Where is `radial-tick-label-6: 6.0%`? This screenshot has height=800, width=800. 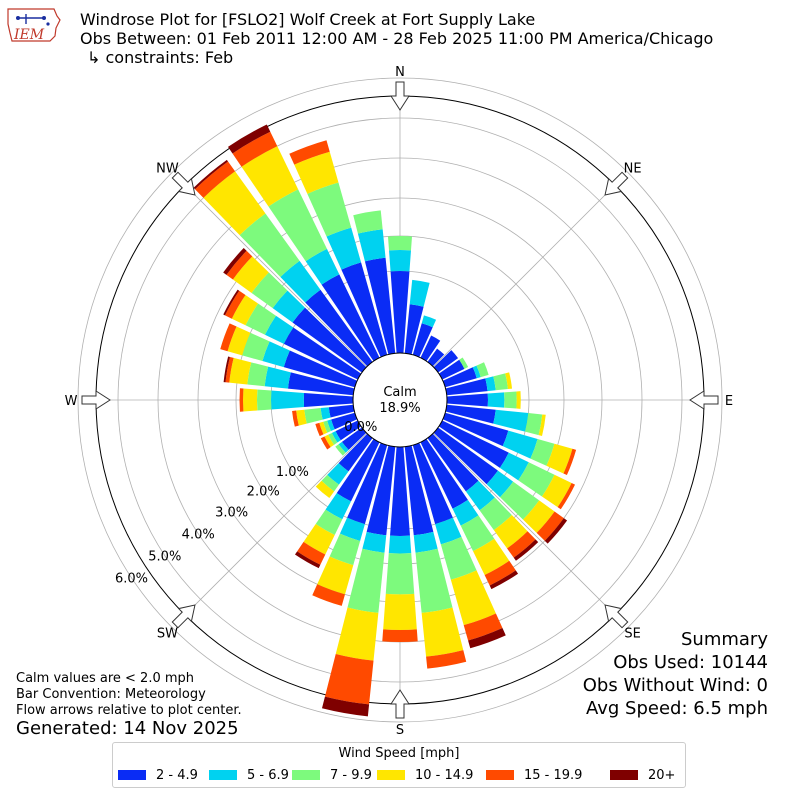 radial-tick-label-6: 6.0% is located at coordinates (131, 579).